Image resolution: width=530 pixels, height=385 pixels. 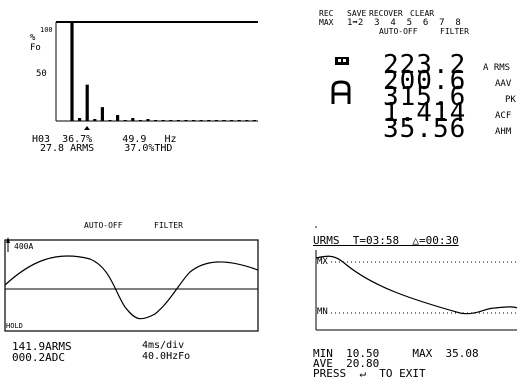 What do you see at coordinates (425, 97) in the screenshot?
I see `reading-value: 315.6` at bounding box center [425, 97].